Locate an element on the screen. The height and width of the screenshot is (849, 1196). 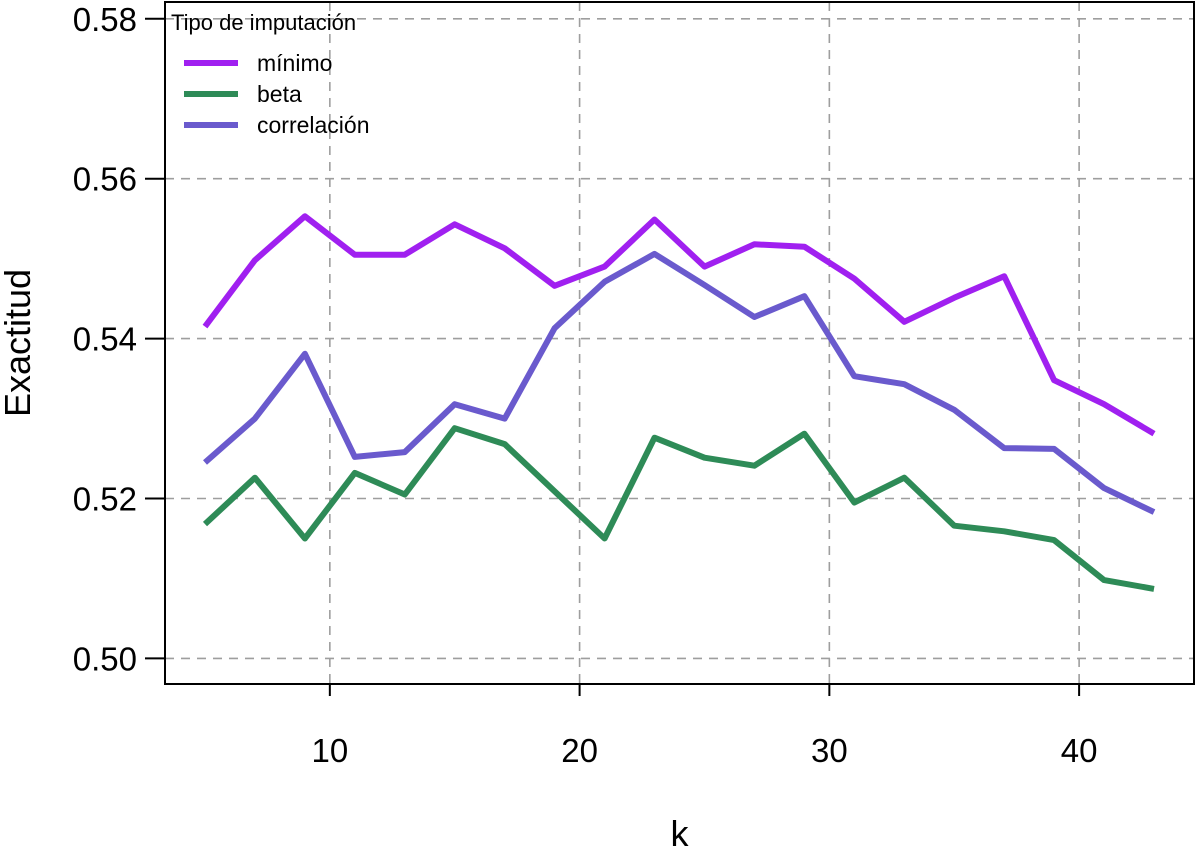
x-tick-label: 30 is located at coordinates (829, 750).